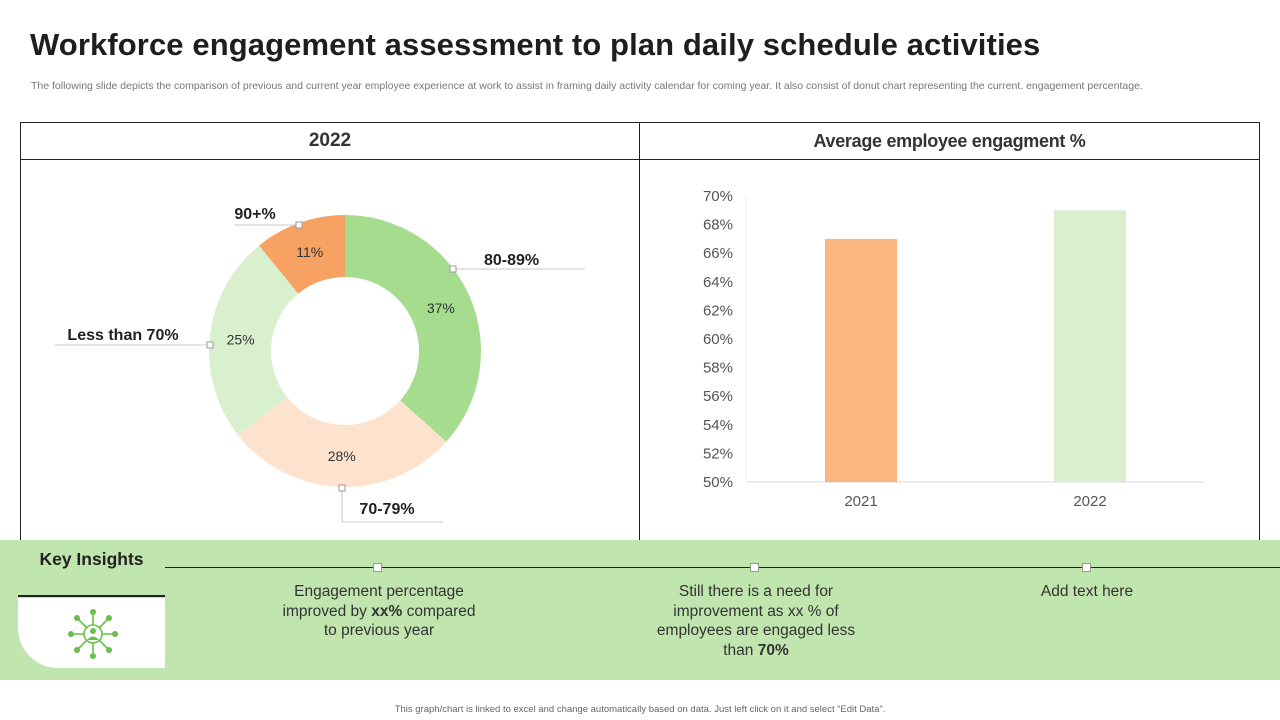 This screenshot has height=720, width=1280. I want to click on bar-2021, so click(861, 360).